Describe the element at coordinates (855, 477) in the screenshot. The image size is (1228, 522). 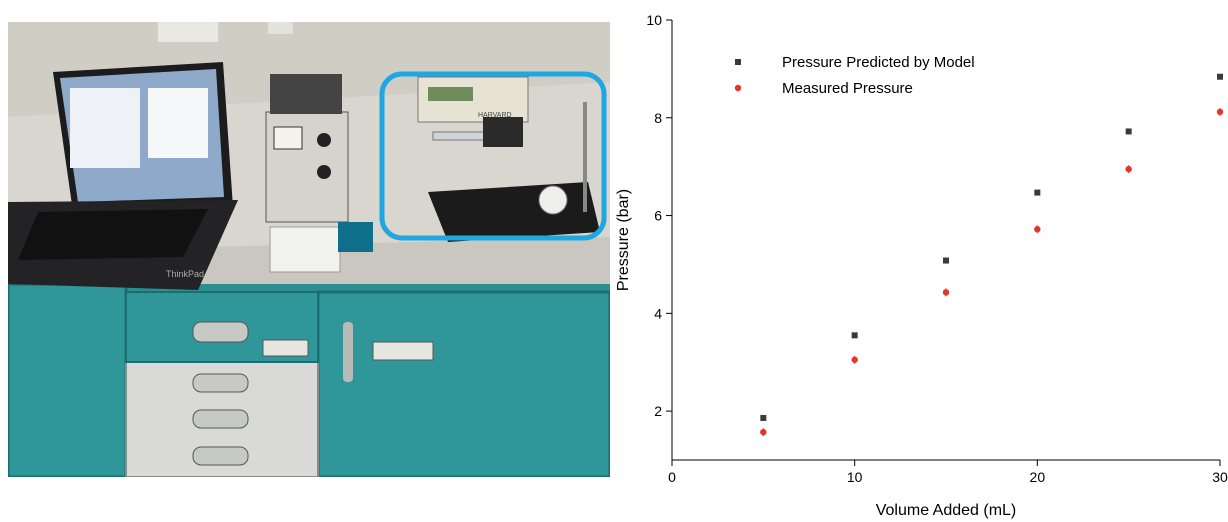
I see `x-tick-label: 10` at that location.